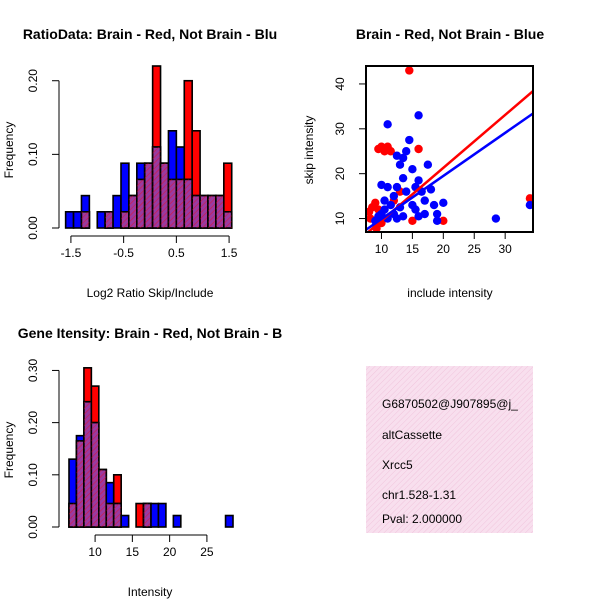 The width and height of the screenshot is (600, 600). What do you see at coordinates (9, 450) in the screenshot?
I see `intensity-histogram-ylabel: Frequency` at bounding box center [9, 450].